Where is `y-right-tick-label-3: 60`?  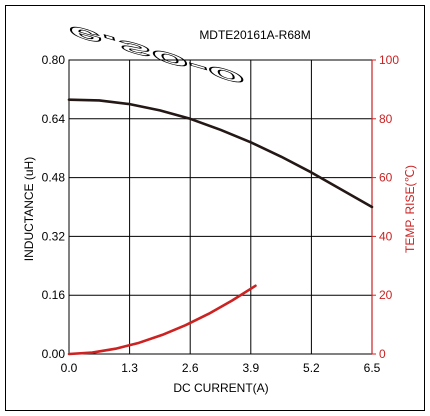 y-right-tick-label-3: 60 is located at coordinates (386, 178).